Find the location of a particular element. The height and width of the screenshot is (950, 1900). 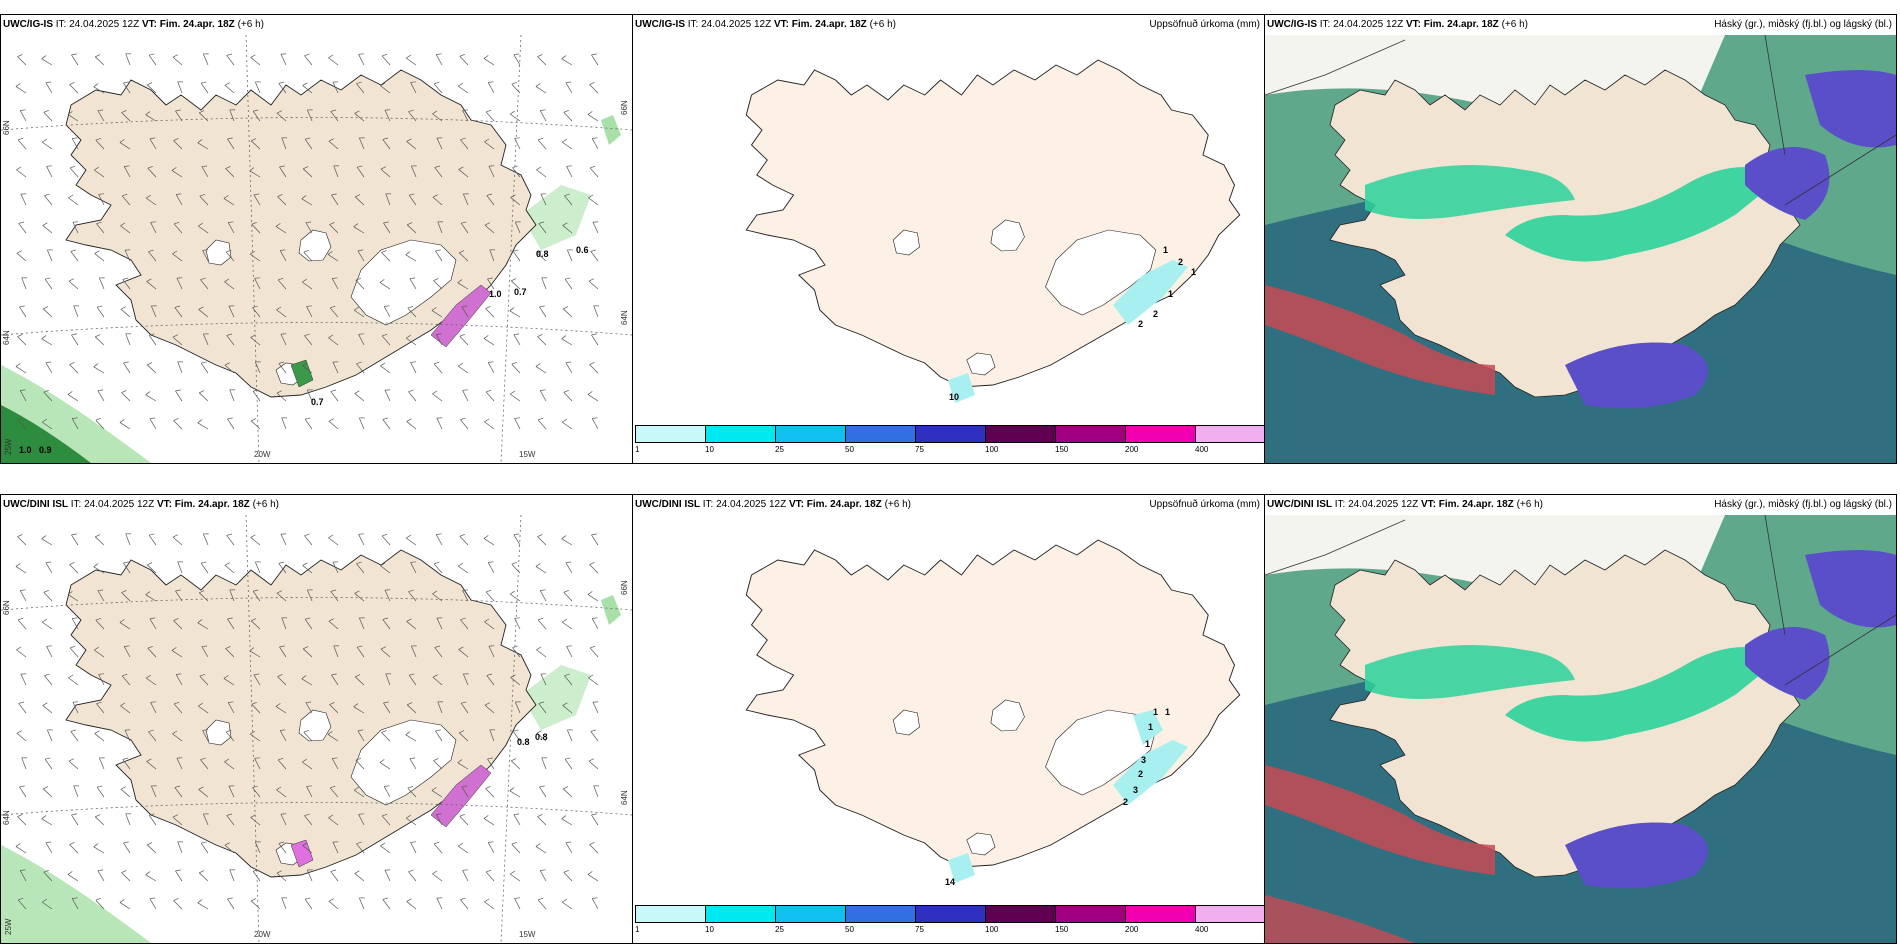

precip-value-label: 3 is located at coordinates (1143, 760).